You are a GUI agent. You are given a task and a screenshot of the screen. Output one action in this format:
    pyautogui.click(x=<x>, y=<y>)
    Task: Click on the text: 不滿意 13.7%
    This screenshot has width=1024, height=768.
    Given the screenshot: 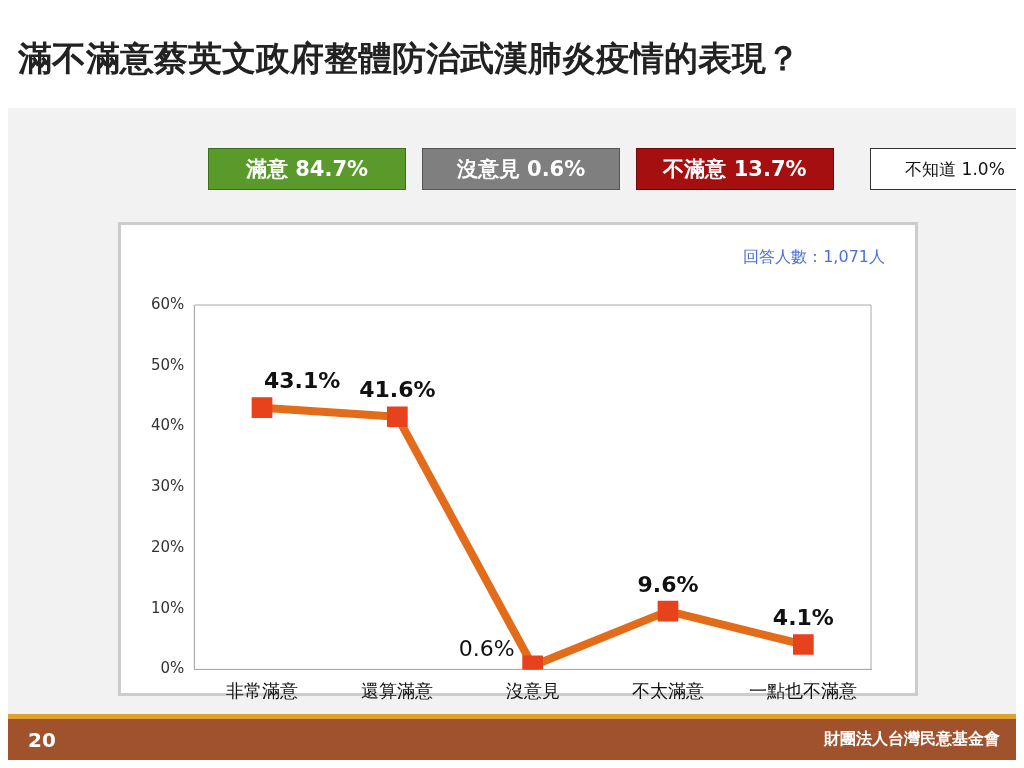 What is the action you would take?
    pyautogui.click(x=735, y=169)
    